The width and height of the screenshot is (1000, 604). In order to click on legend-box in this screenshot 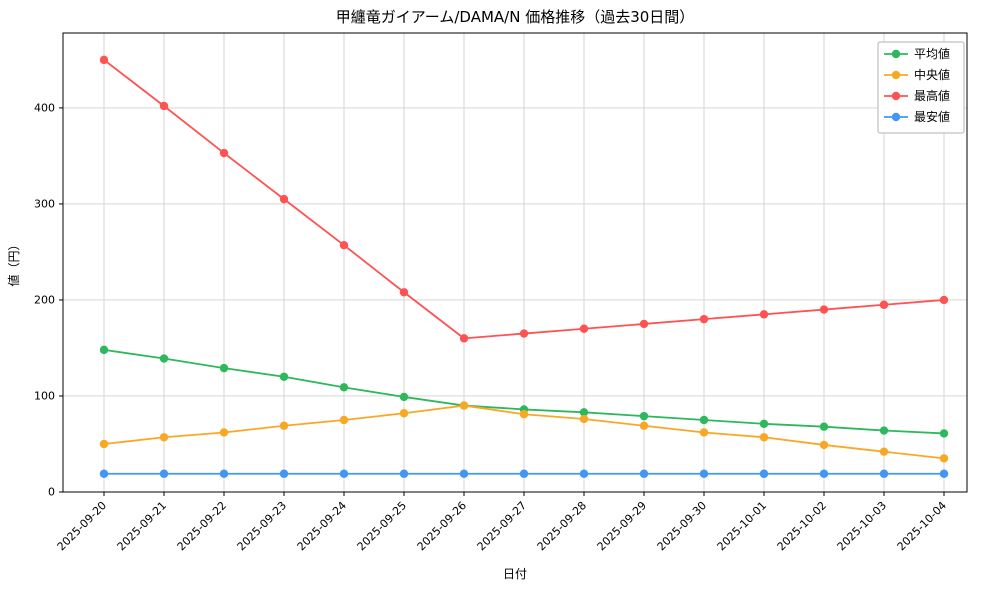, I will do `click(921, 87)`.